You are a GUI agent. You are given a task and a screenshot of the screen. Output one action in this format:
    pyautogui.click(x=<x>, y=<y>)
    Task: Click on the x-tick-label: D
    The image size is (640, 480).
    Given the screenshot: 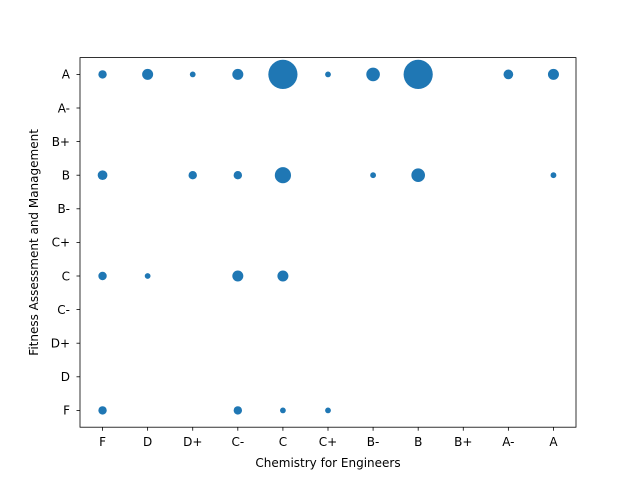 What is the action you would take?
    pyautogui.click(x=147, y=442)
    